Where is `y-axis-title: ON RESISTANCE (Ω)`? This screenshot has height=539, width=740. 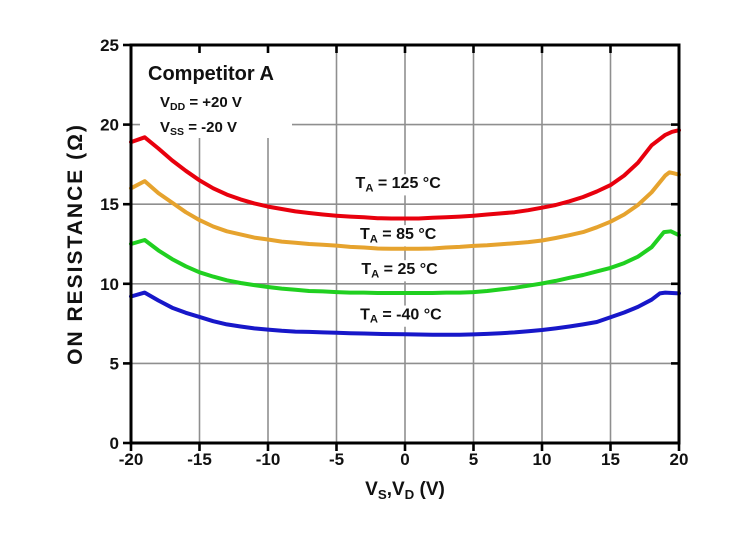 y-axis-title: ON RESISTANCE (Ω) is located at coordinates (75, 244).